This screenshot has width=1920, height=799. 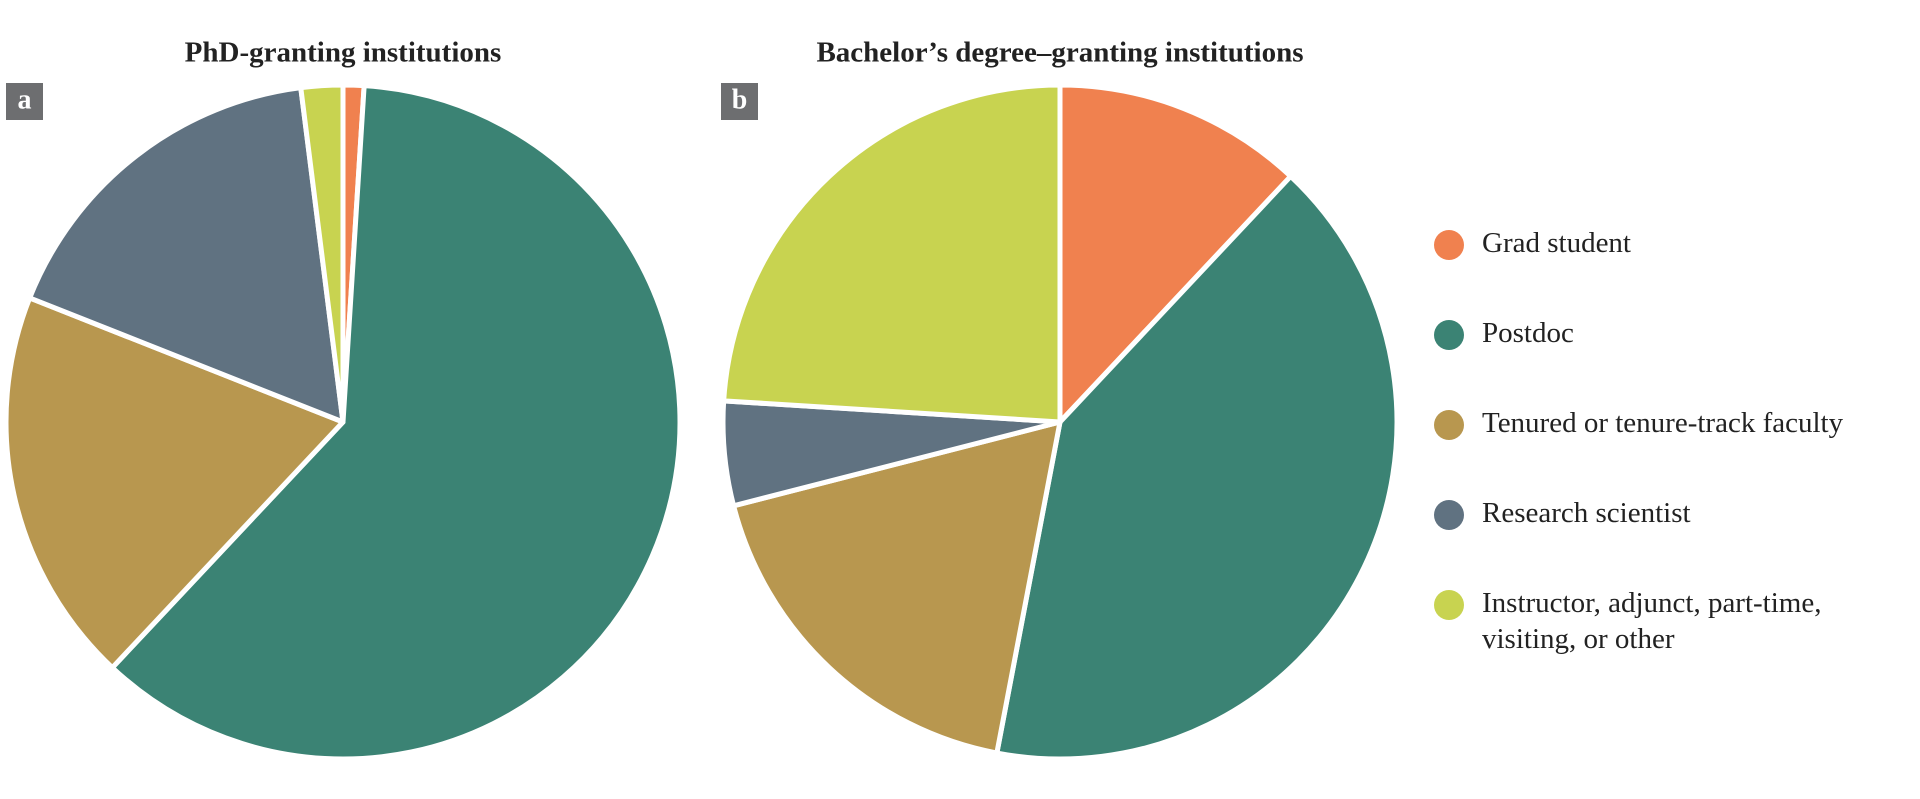 I want to click on legend-item: Grad student, so click(x=1663, y=270).